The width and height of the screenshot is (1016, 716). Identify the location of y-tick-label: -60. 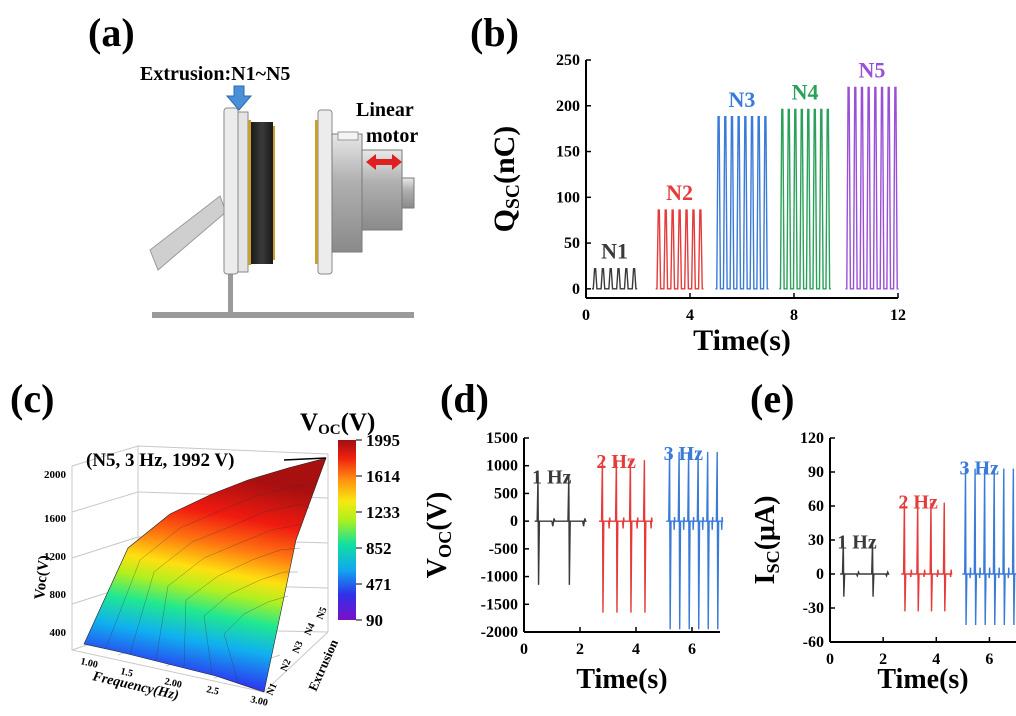
(813, 642).